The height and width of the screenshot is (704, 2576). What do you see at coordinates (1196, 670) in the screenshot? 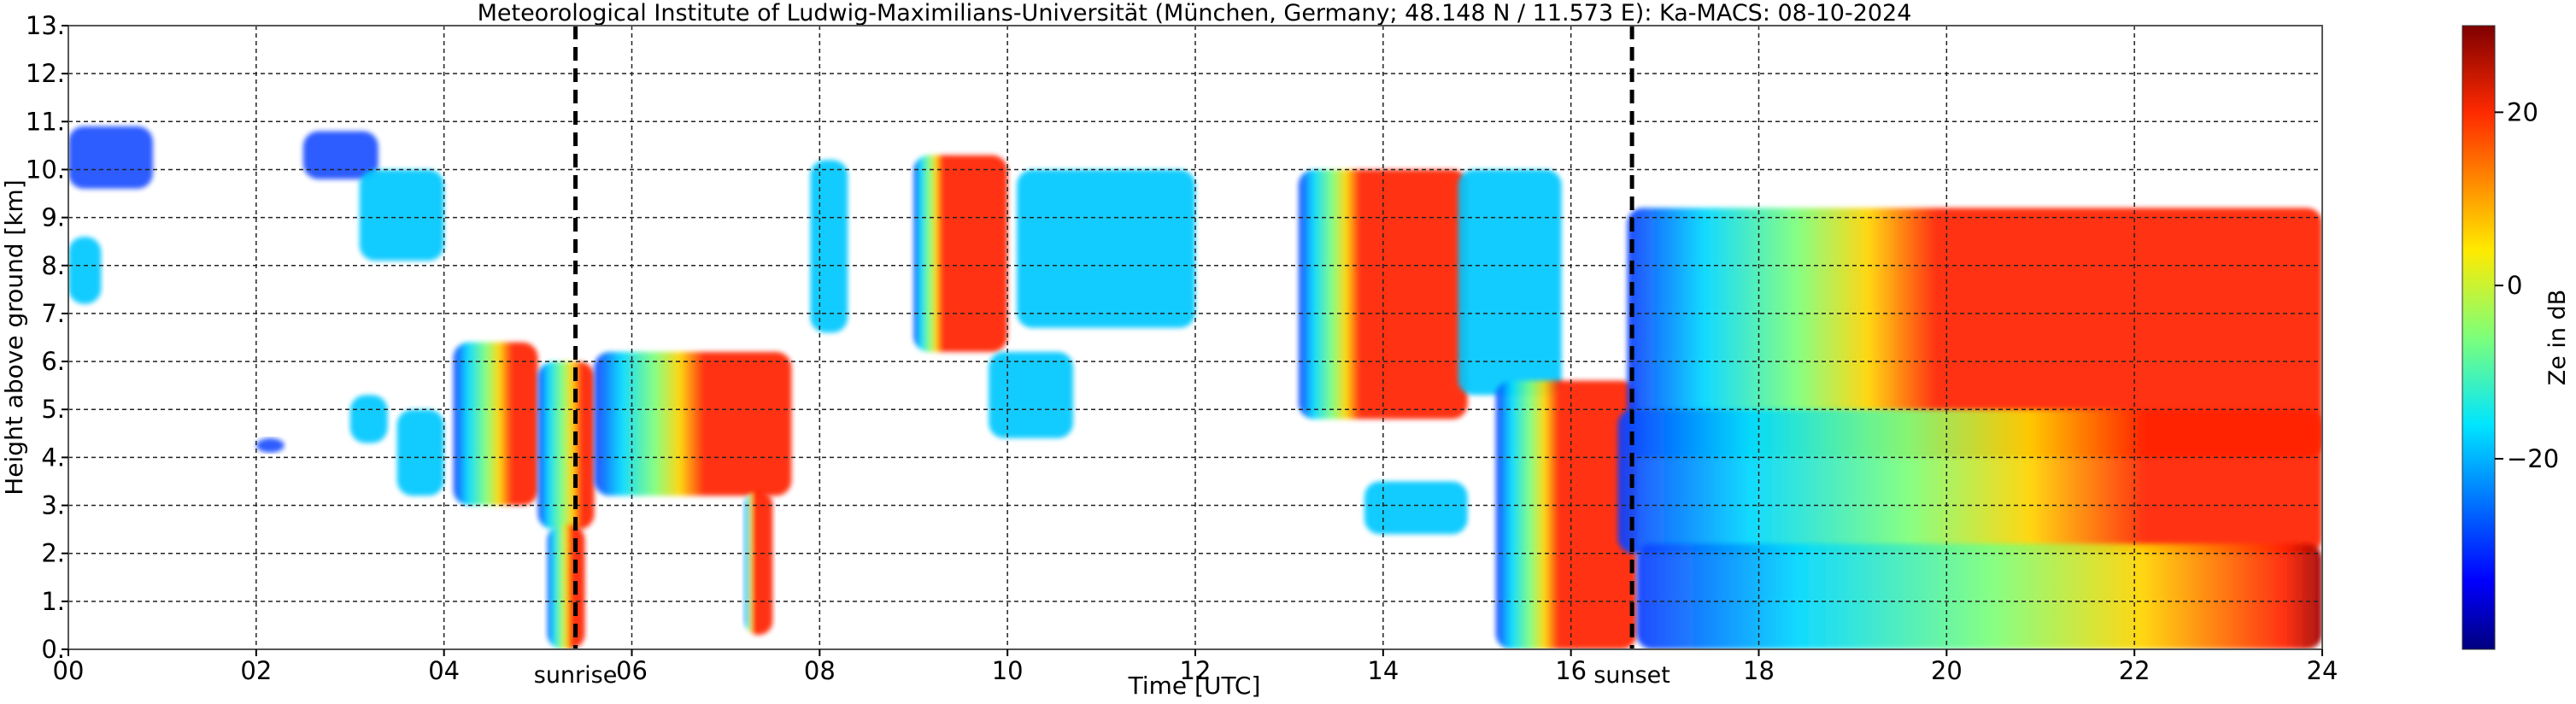
I see `x-tick-label: 12` at bounding box center [1196, 670].